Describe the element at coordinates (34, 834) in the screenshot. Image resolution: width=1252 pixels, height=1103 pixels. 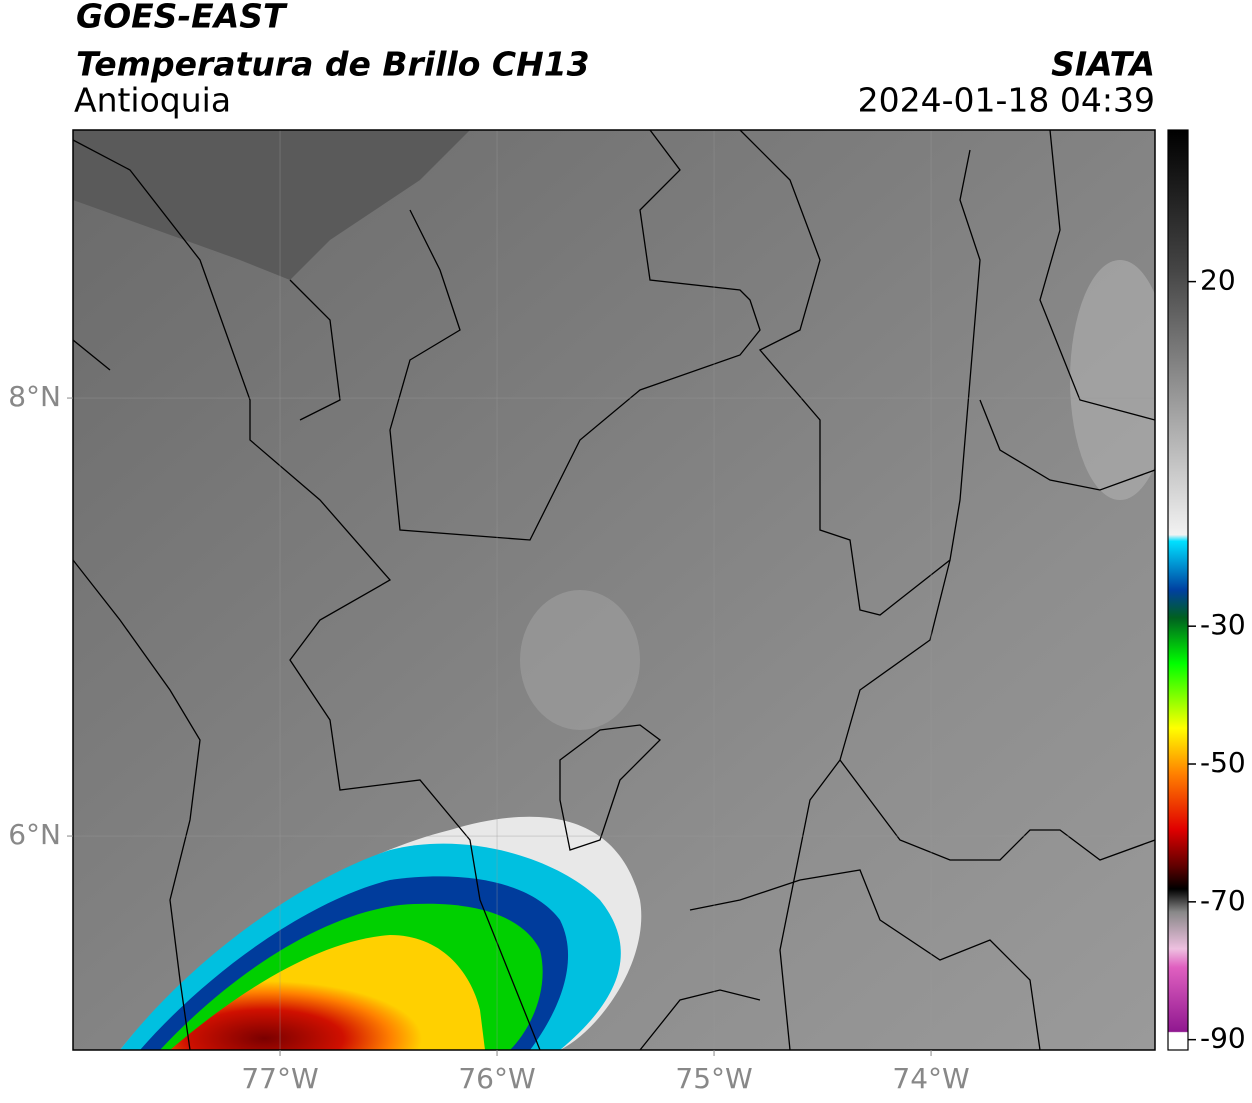
I see `lat-label: 6°N` at that location.